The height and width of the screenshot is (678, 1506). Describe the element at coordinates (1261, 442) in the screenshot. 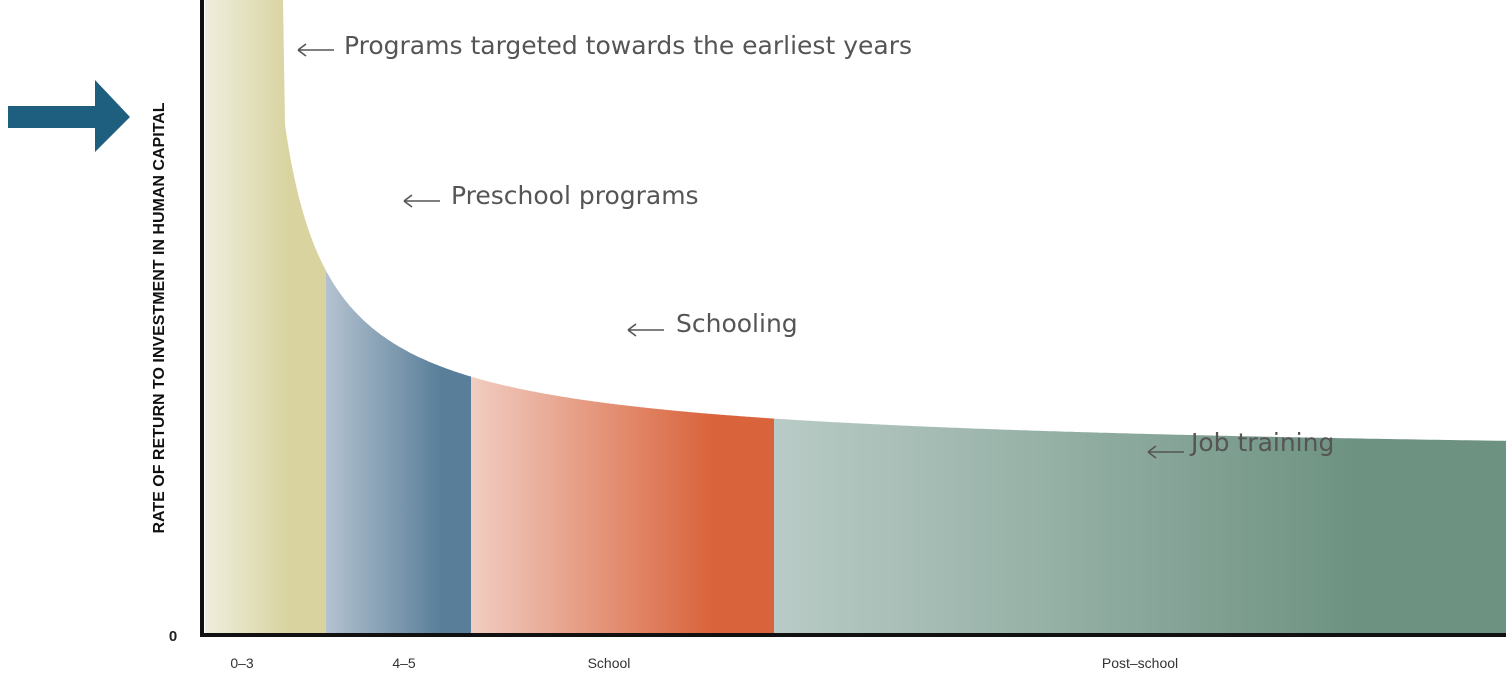

I see `annotation-label-4: Job training` at that location.